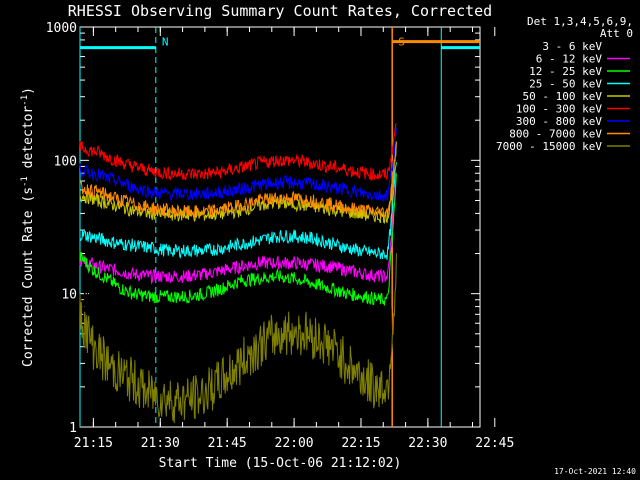  Describe the element at coordinates (93, 443) in the screenshot. I see `x-tick-label: 21:15` at that location.